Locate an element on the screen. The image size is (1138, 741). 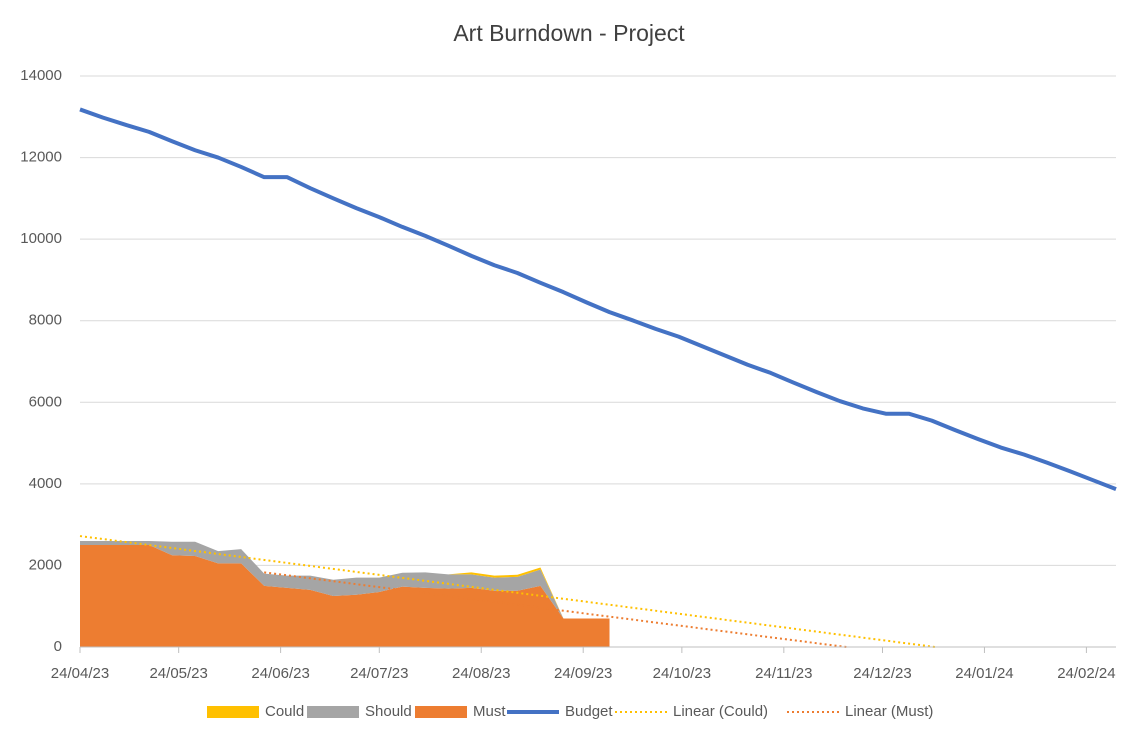
x-tick-label: 24/05/23 is located at coordinates (178, 673).